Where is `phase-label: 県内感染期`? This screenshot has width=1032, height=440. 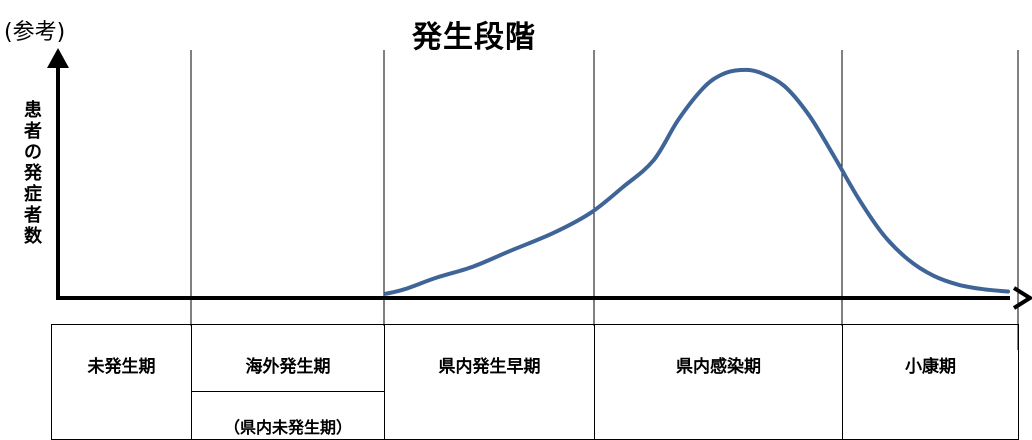 phase-label: 県内感染期 is located at coordinates (718, 367).